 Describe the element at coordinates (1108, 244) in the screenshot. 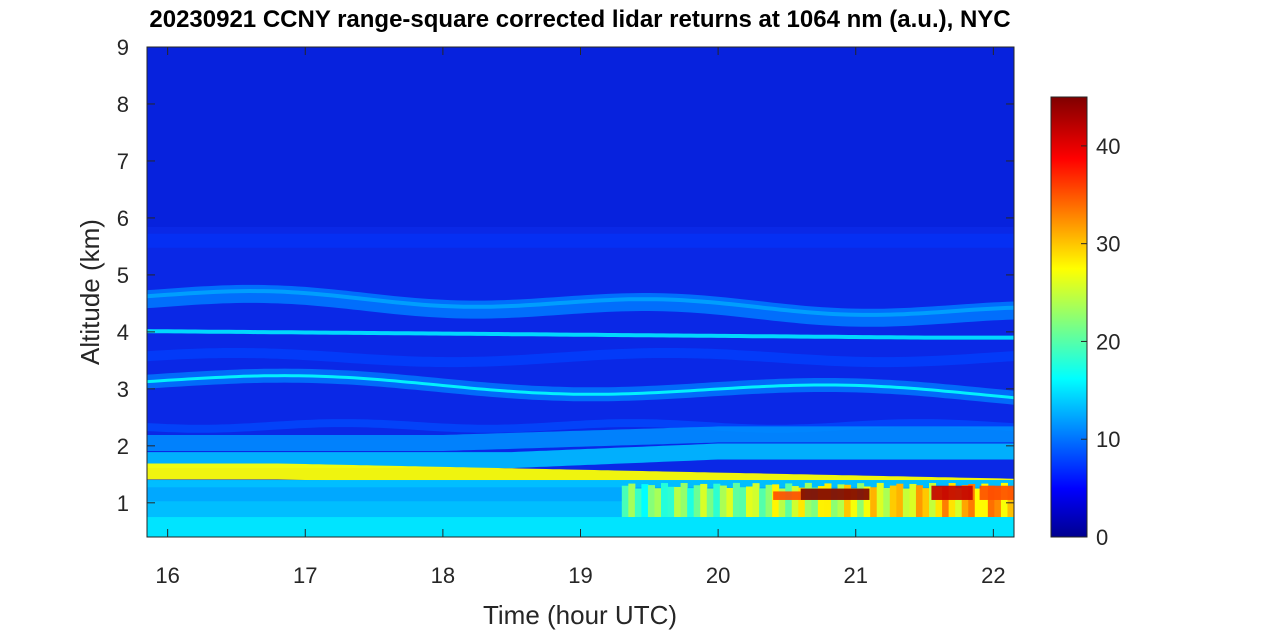

I see `colorbar-tick-label: 30` at that location.